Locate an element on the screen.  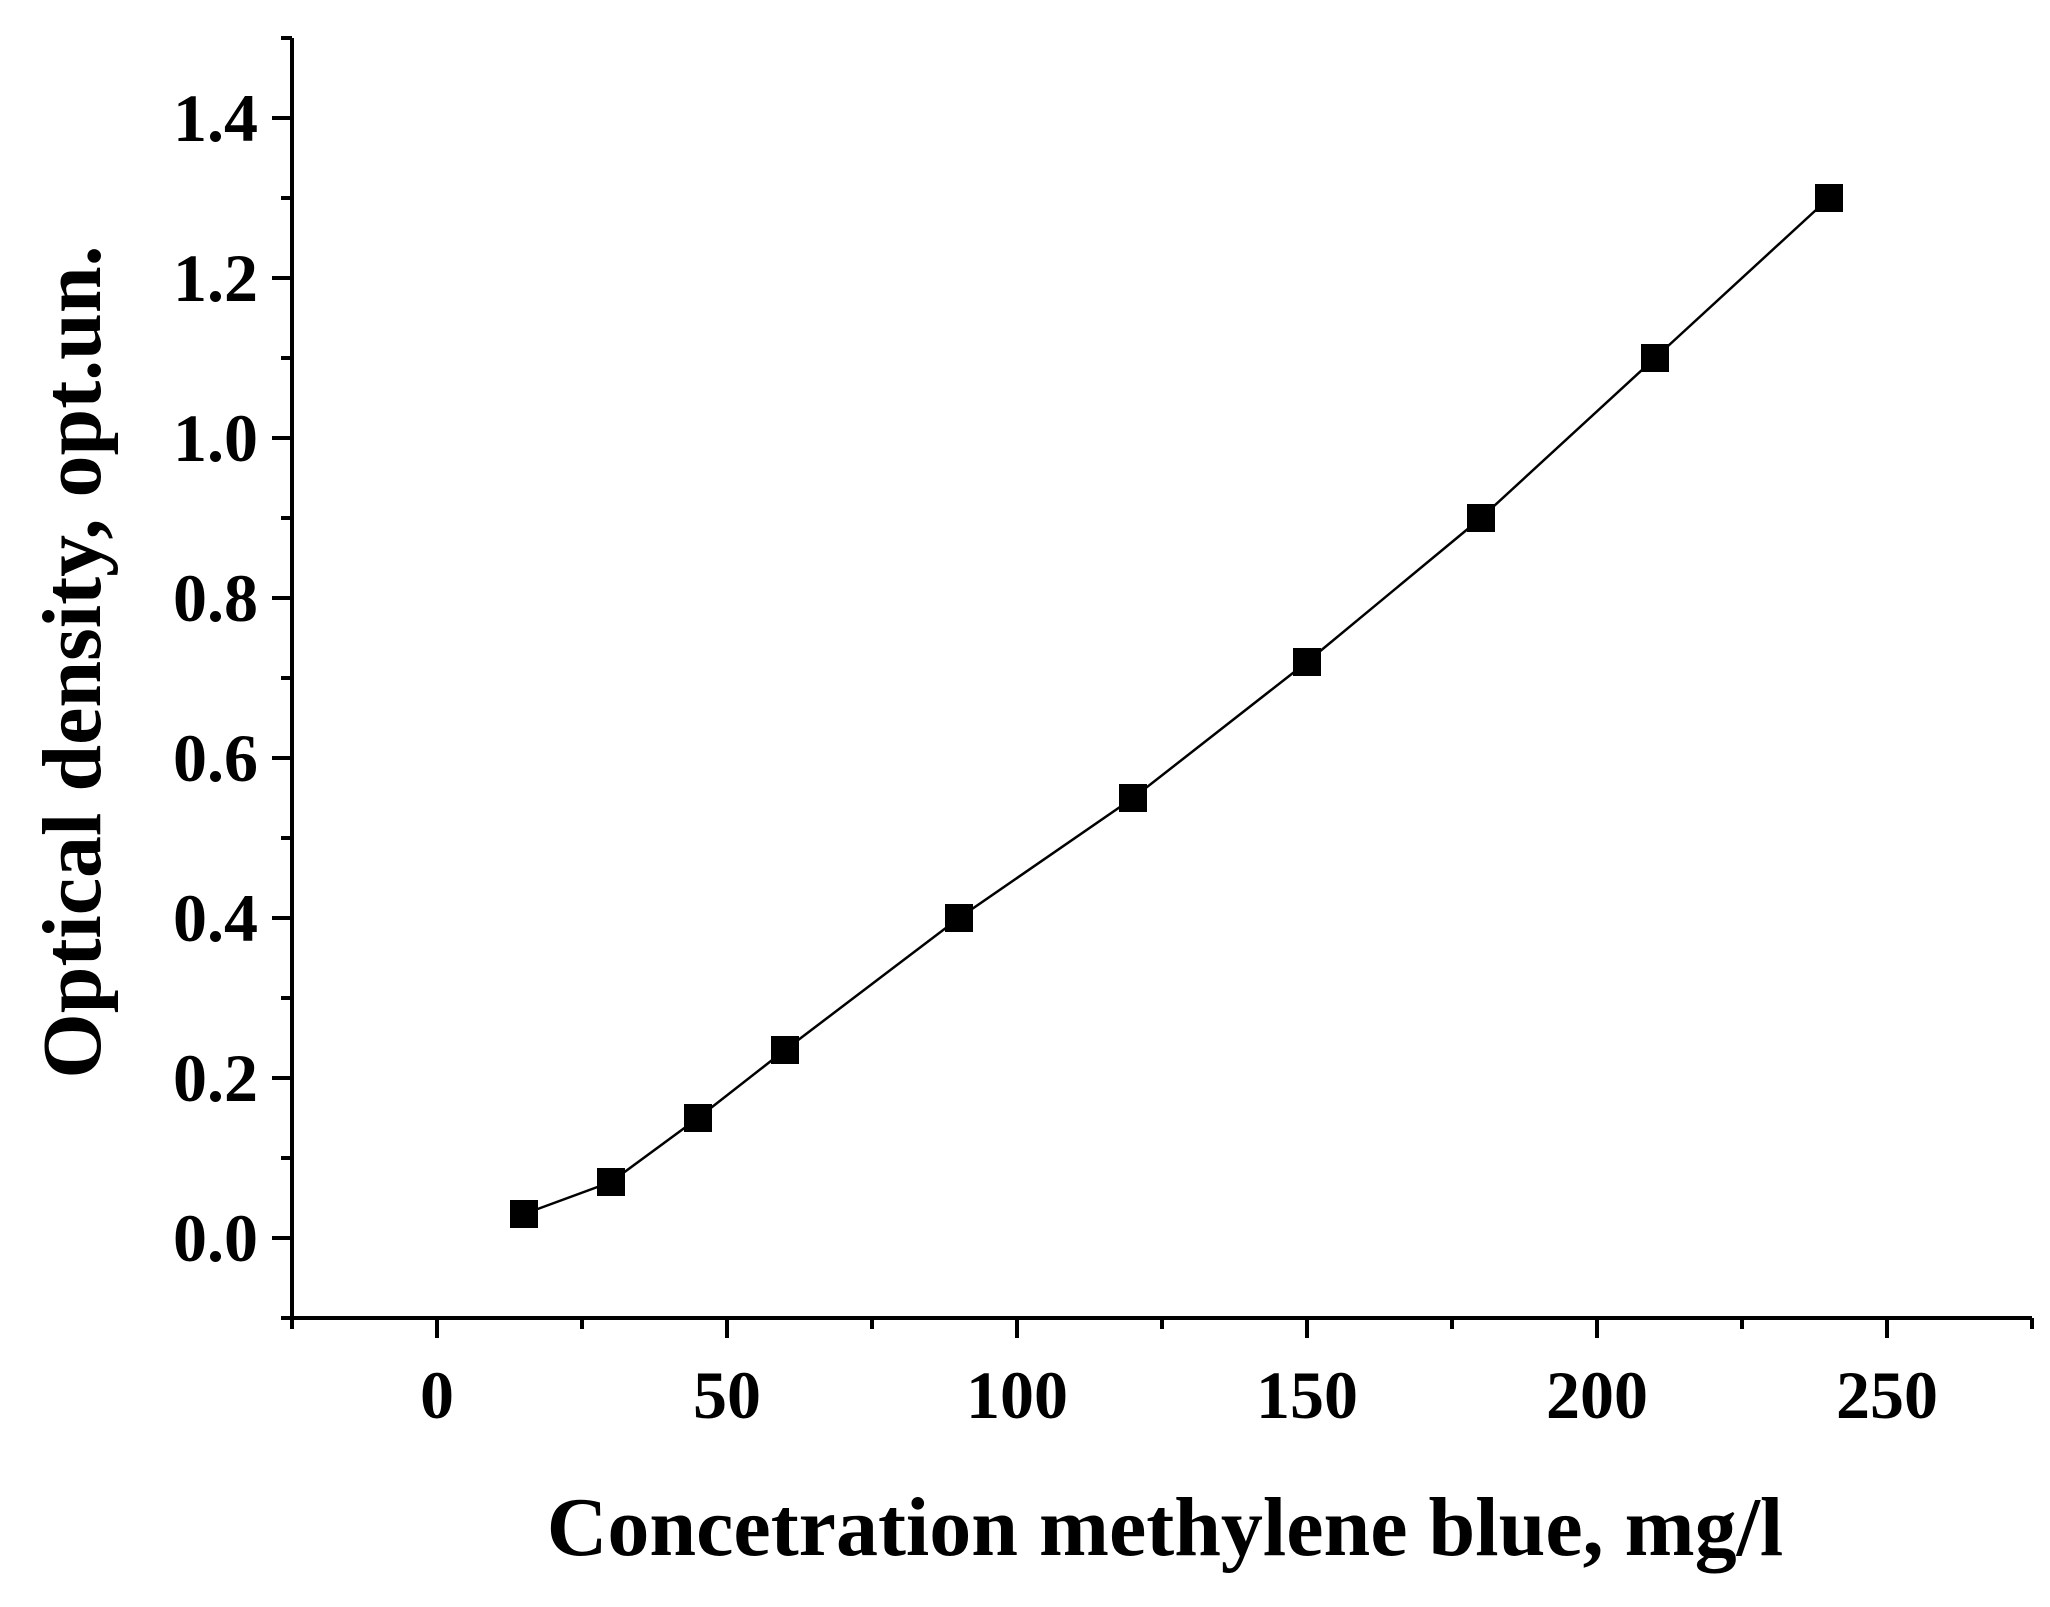
y-tick-label: 1.4 is located at coordinates (215, 118).